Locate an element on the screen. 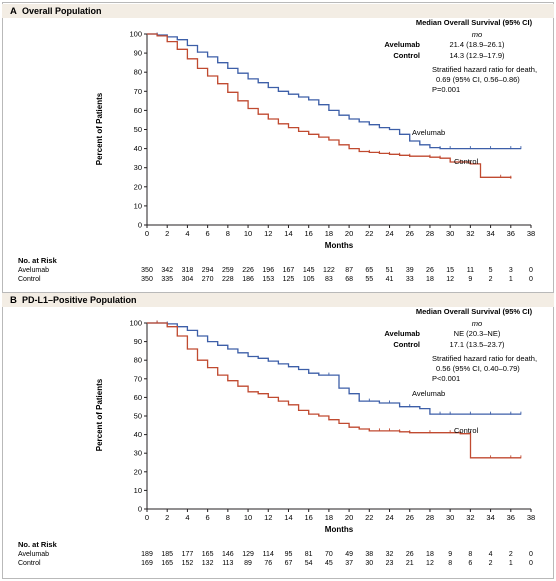 The height and width of the screenshot is (581, 556). legend-avelumab-name: Avelumab is located at coordinates (402, 333).